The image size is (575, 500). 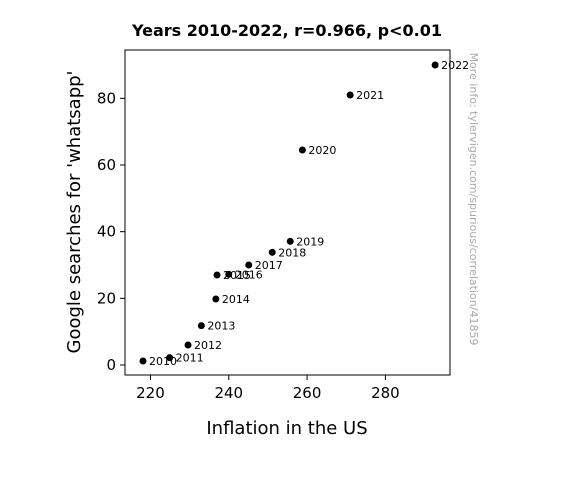 What do you see at coordinates (237, 275) in the screenshot?
I see `data-point-label: 2015` at bounding box center [237, 275].